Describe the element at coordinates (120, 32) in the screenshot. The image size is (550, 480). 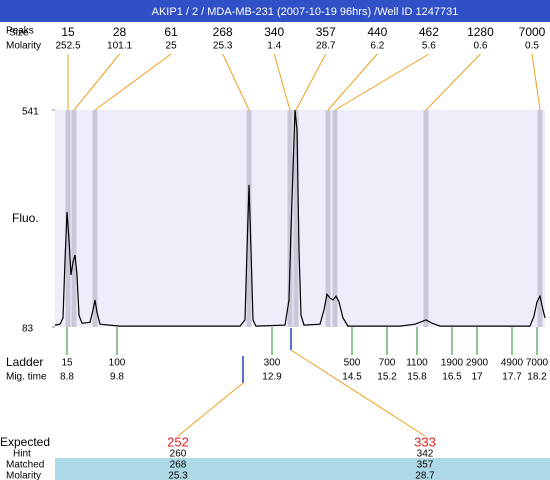
I see `peak-size: 28` at that location.